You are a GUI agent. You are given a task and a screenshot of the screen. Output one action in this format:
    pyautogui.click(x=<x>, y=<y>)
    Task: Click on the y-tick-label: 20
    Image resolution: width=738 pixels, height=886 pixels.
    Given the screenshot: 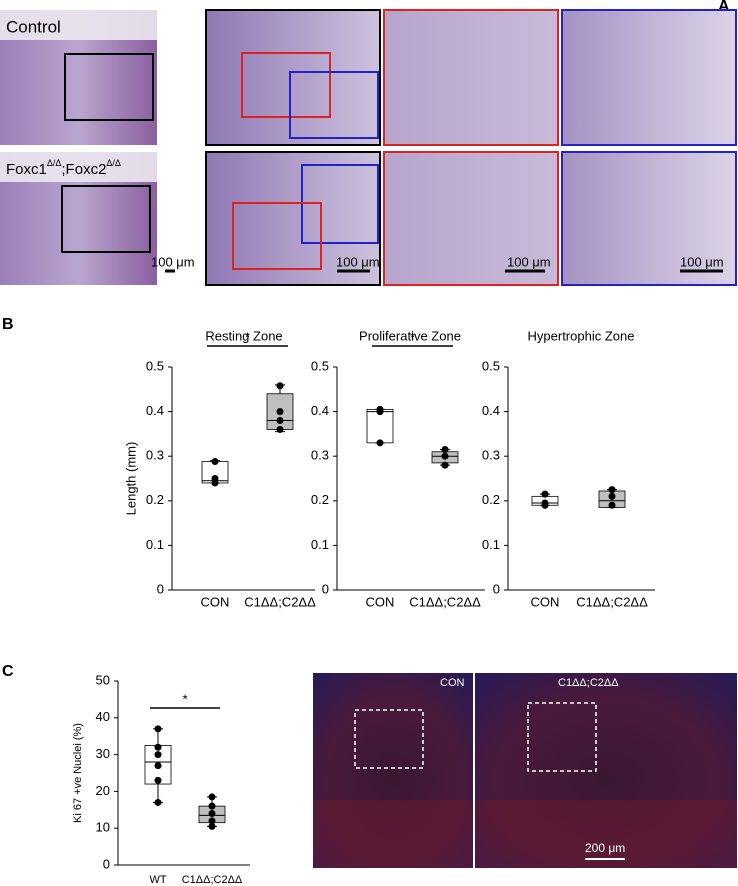 What is the action you would take?
    pyautogui.click(x=103, y=790)
    